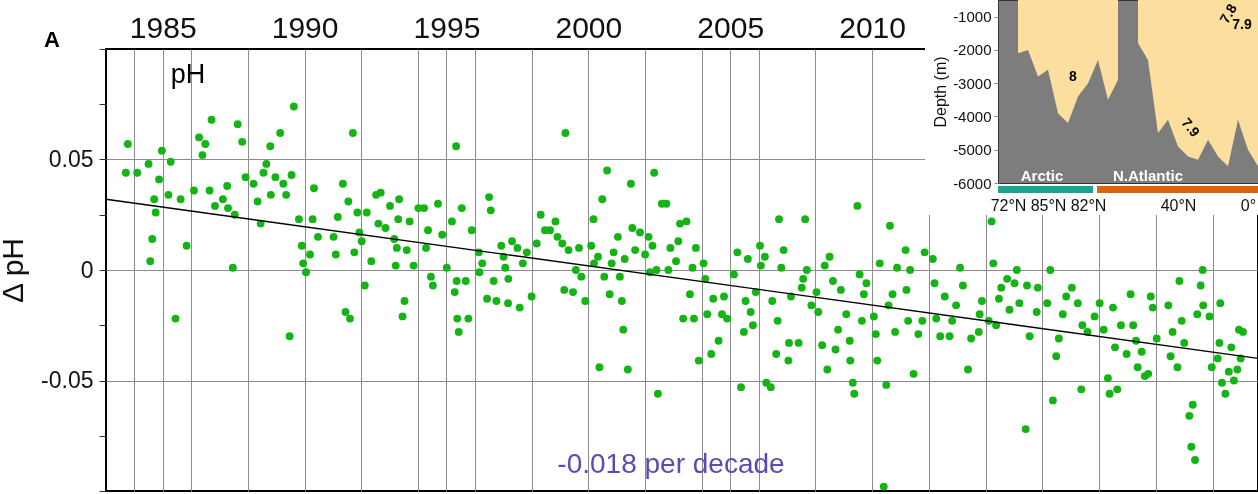 The image size is (1258, 494). I want to click on annotation: Arctic, so click(1042, 175).